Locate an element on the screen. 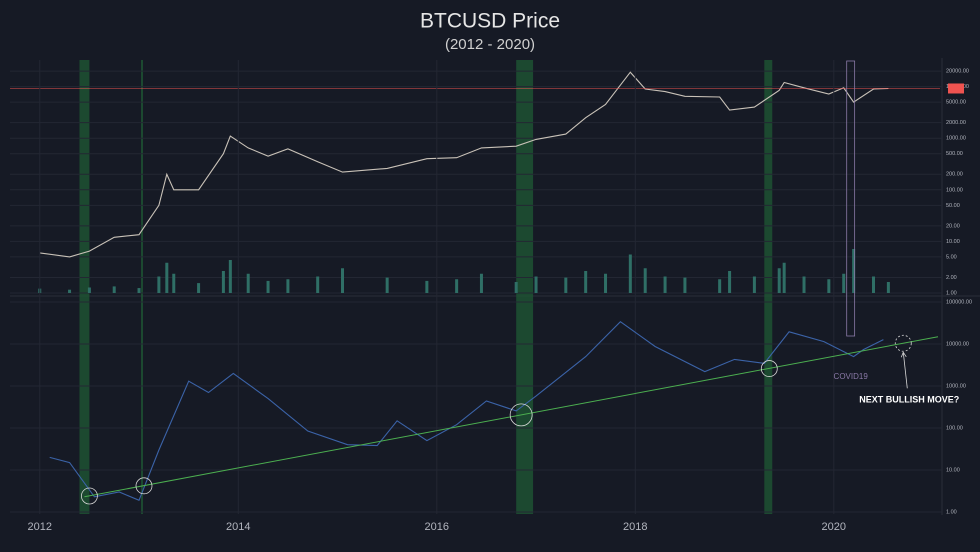 The width and height of the screenshot is (980, 552). y-tick-label: 2000.00 is located at coordinates (956, 123).